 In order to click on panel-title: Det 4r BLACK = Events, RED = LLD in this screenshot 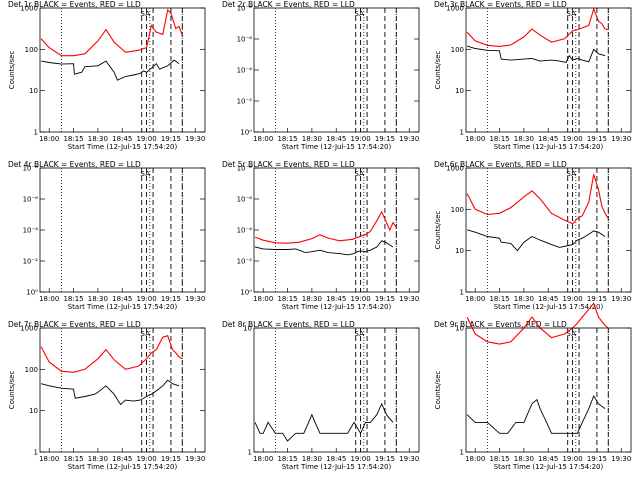, I will do `click(74, 164)`.